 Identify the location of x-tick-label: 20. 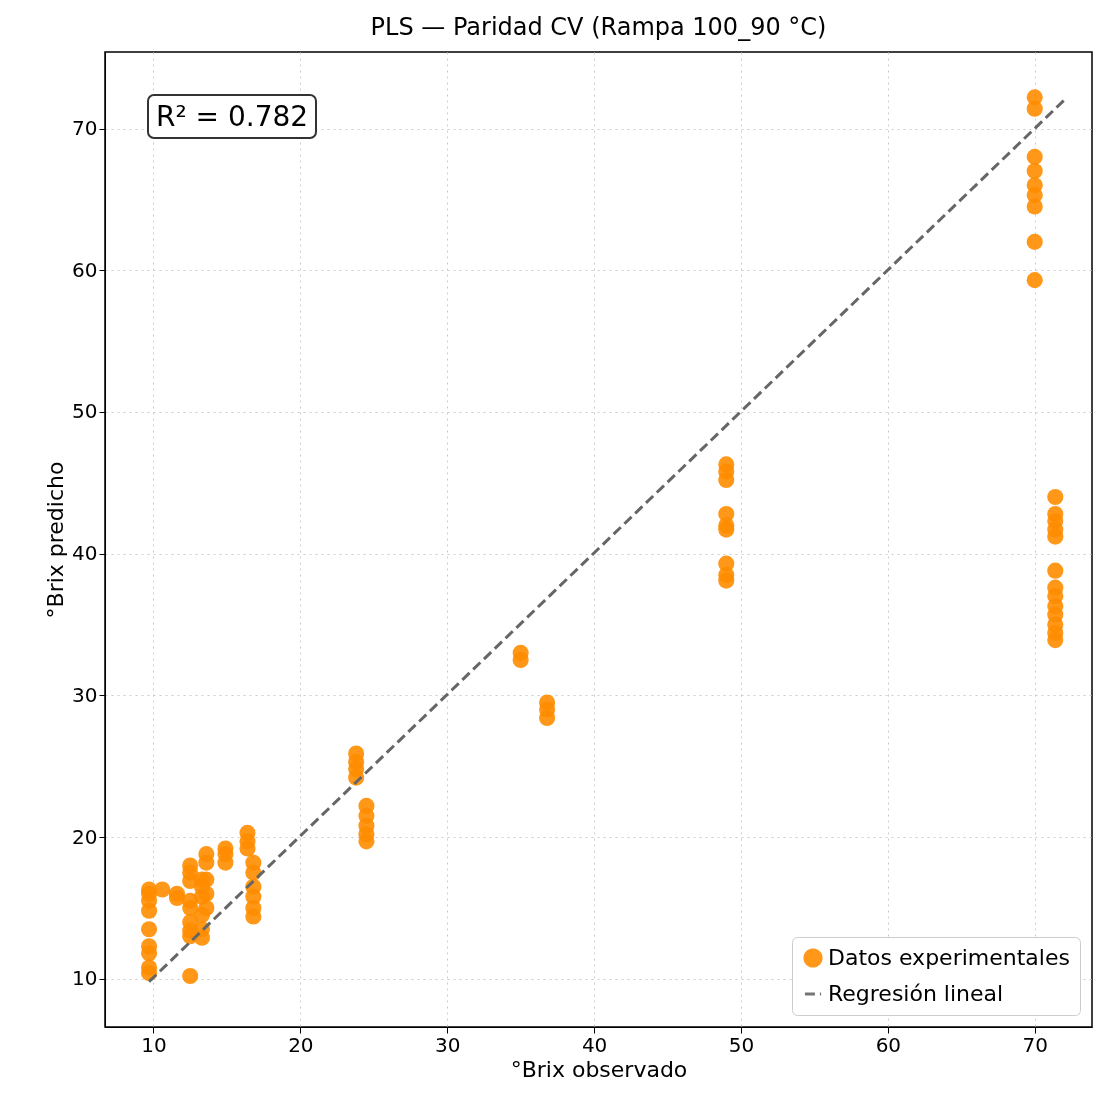
(301, 1044).